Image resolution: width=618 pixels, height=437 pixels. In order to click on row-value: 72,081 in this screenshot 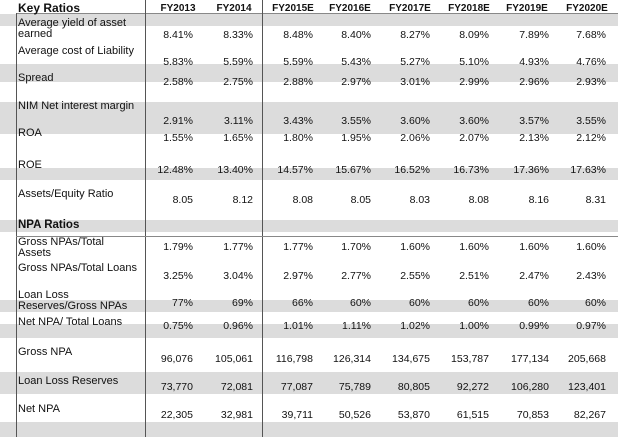, I will do `click(236, 387)`.